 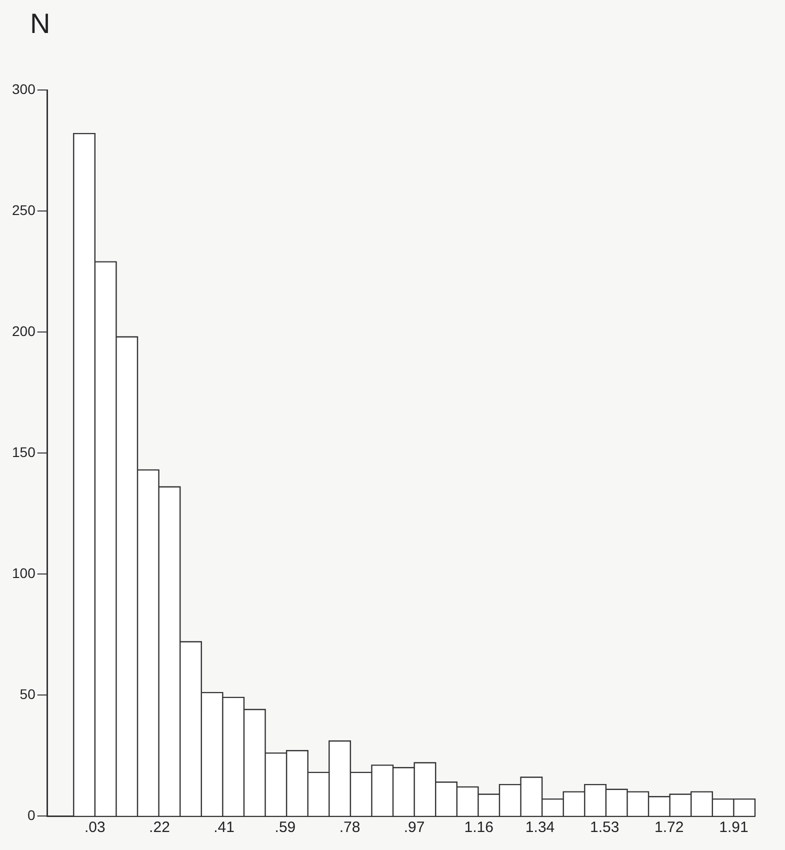 I want to click on x-tick-label: 1.72, so click(x=669, y=827).